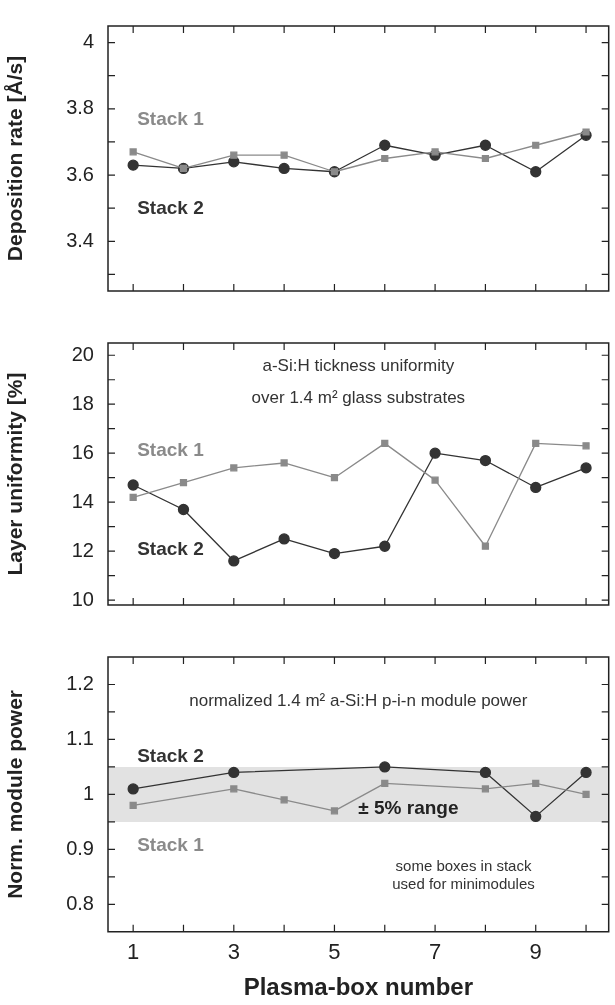 The image size is (615, 1005). What do you see at coordinates (408, 807) in the screenshot?
I see `band-label: ± 5% range` at bounding box center [408, 807].